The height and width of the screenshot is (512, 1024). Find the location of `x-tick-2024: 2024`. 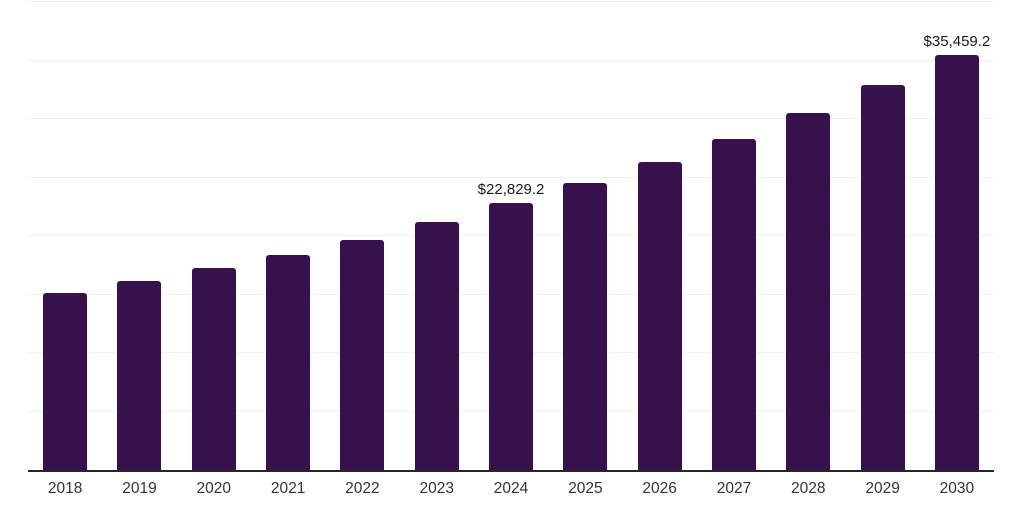

x-tick-2024: 2024 is located at coordinates (511, 488).